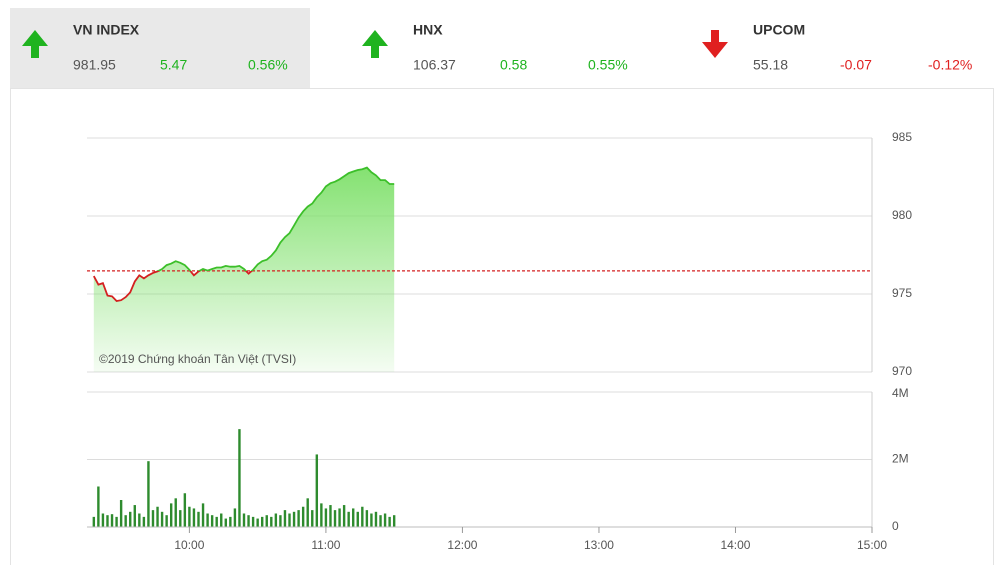 The height and width of the screenshot is (565, 1004). I want to click on copyright: ©2019 Chứng khoán Tân Việt (TVSI), so click(197, 359).